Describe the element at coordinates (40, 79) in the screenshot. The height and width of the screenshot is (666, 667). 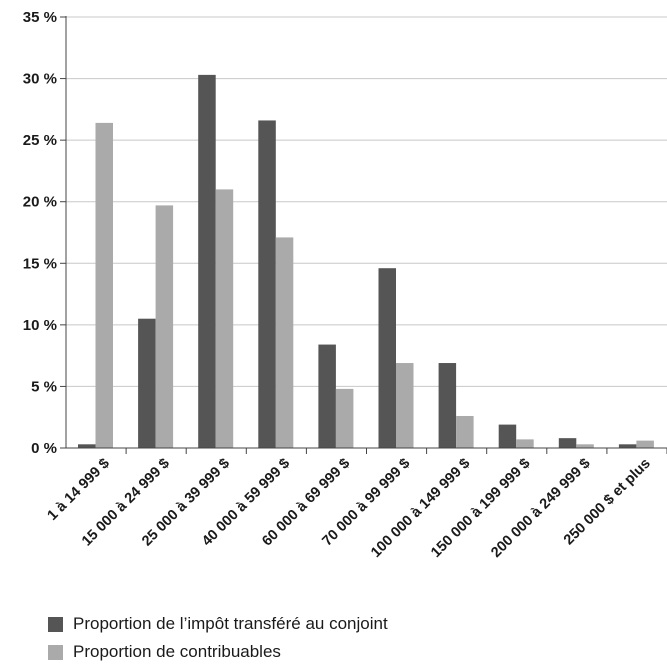
I see `y-tick-label: 30 %` at that location.